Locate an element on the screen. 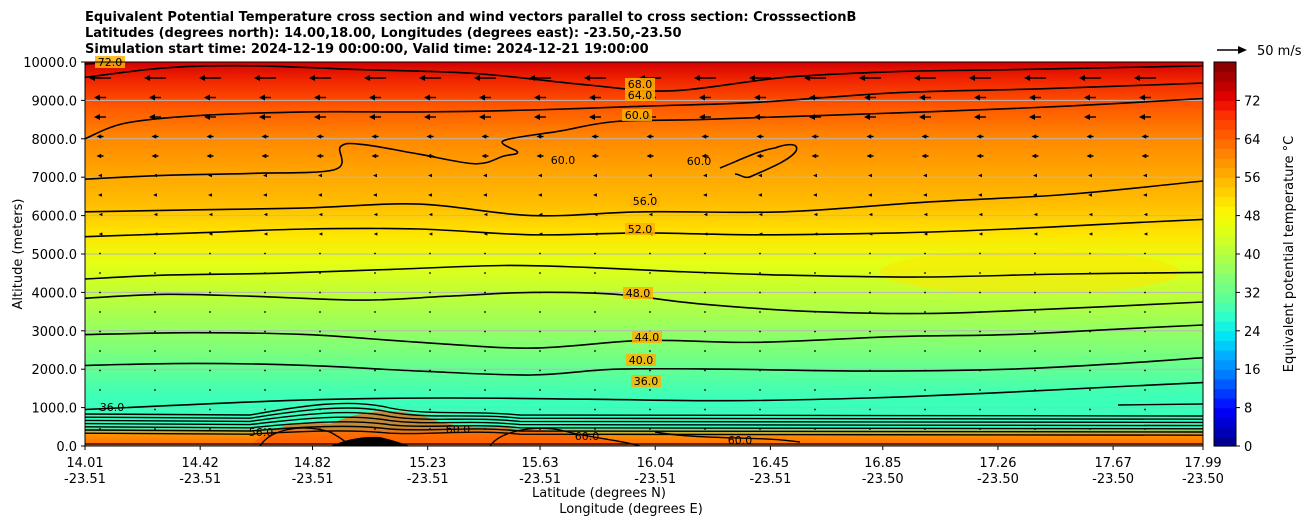 The width and height of the screenshot is (1308, 526). colorbar-tick-label: 16 is located at coordinates (1252, 370).